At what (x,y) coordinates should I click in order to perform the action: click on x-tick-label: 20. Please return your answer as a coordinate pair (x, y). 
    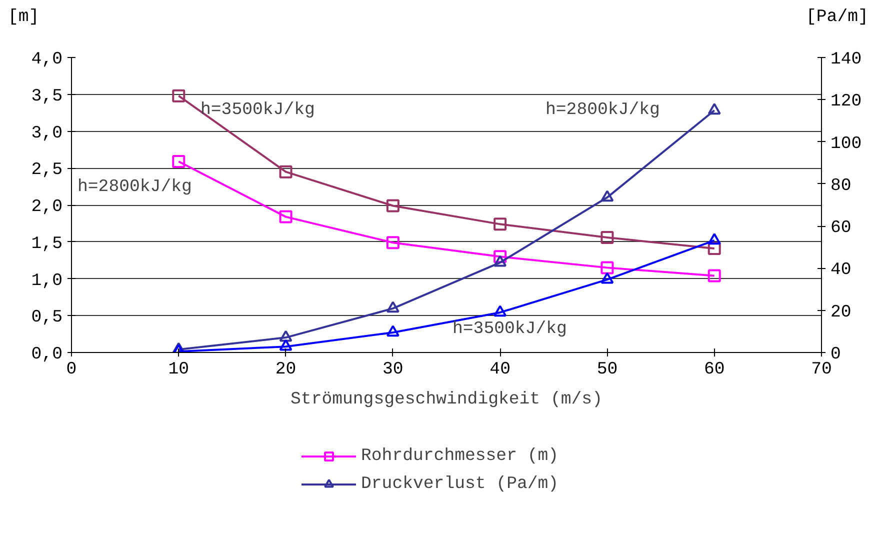
    Looking at the image, I should click on (285, 370).